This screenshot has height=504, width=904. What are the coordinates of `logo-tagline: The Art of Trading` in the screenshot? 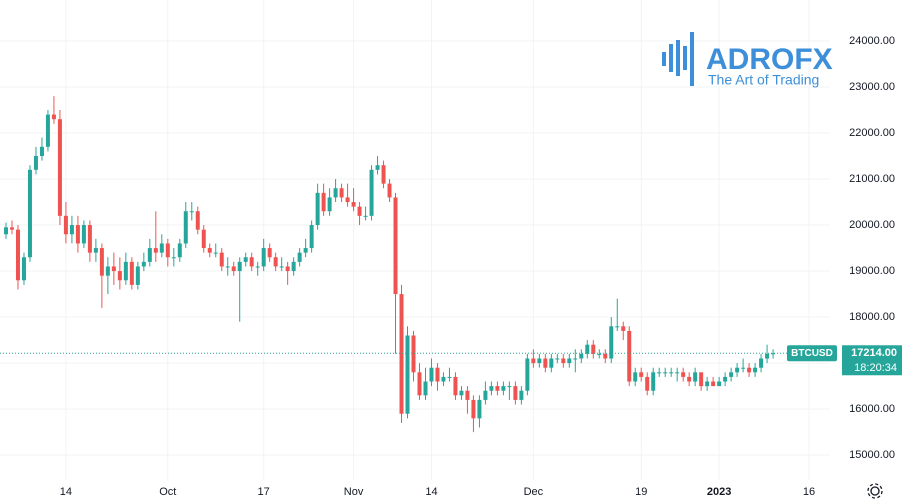 It's located at (763, 80).